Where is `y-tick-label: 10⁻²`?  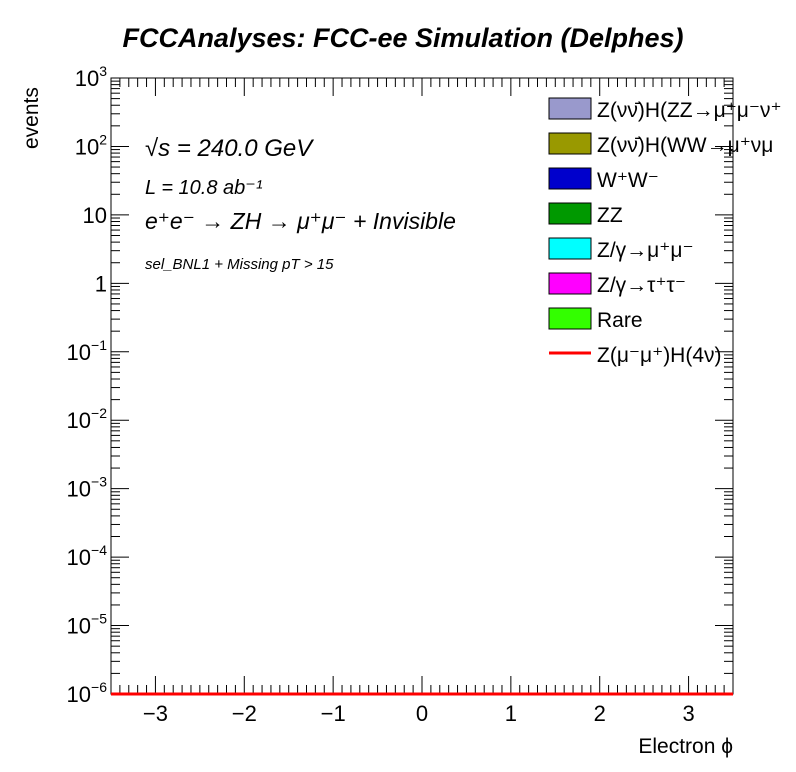 y-tick-label: 10⁻² is located at coordinates (87, 419).